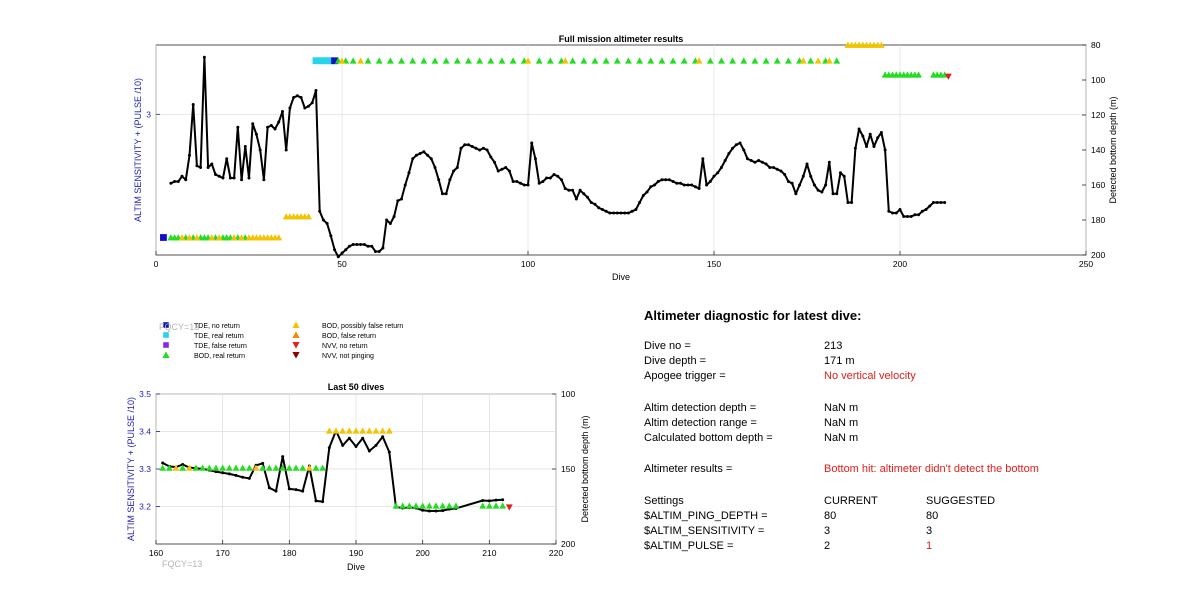 Image resolution: width=1200 pixels, height=611 pixels. I want to click on full-mission-title: Full mission altimeter results, so click(621, 39).